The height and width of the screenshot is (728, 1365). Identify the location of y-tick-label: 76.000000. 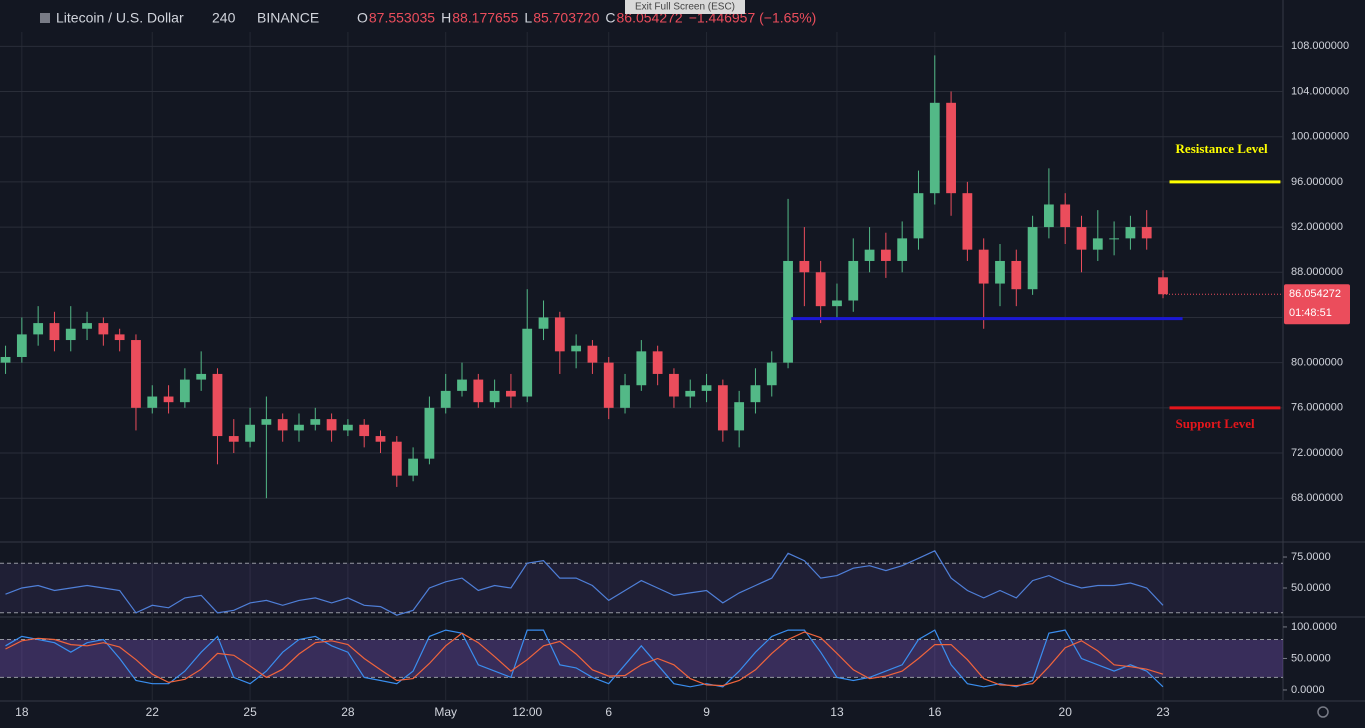
(1317, 408).